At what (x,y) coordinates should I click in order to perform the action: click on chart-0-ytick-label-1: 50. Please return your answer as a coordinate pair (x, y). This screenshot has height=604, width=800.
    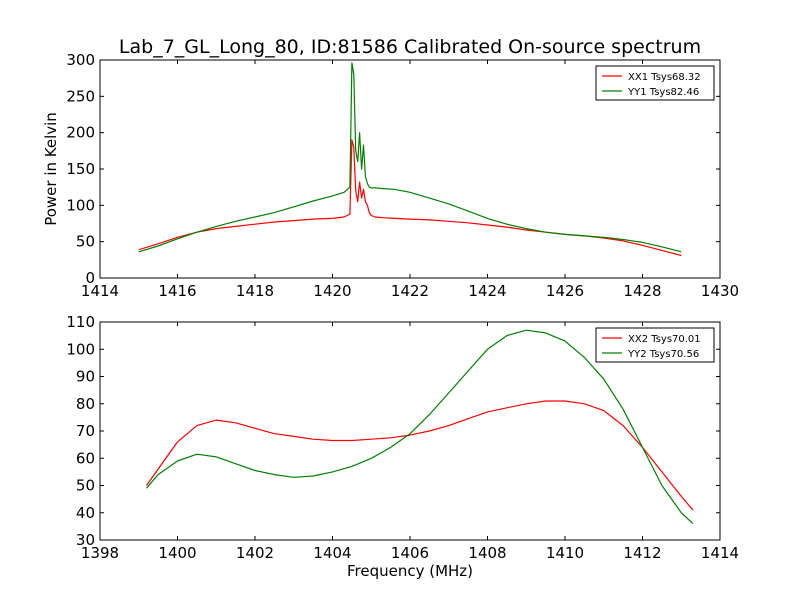
    Looking at the image, I should click on (85, 242).